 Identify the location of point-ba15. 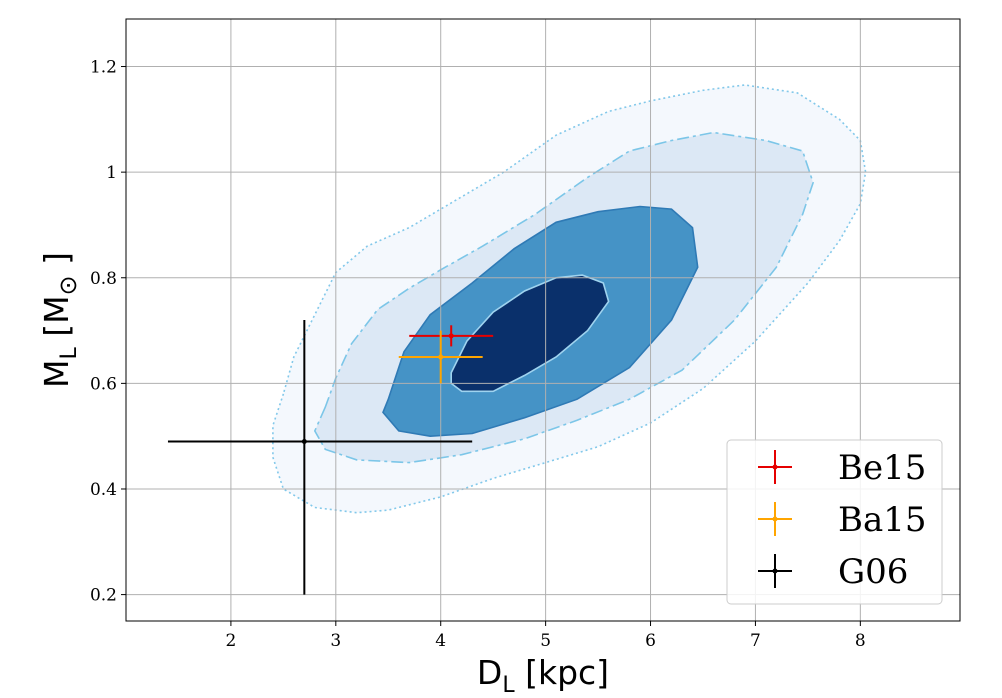
(441, 357).